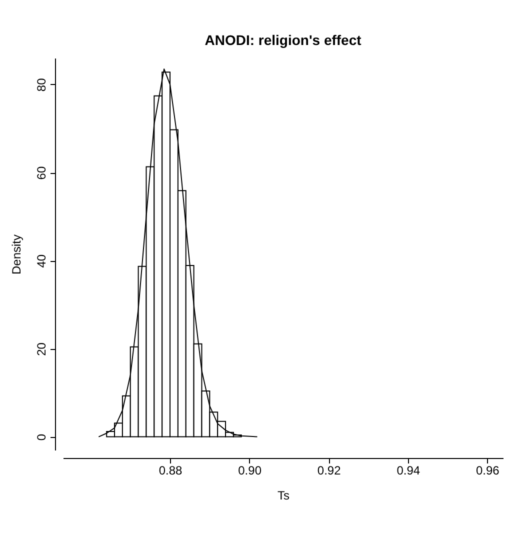 This screenshot has height=552, width=523. Describe the element at coordinates (41, 173) in the screenshot. I see `y-tick-label: 60` at that location.